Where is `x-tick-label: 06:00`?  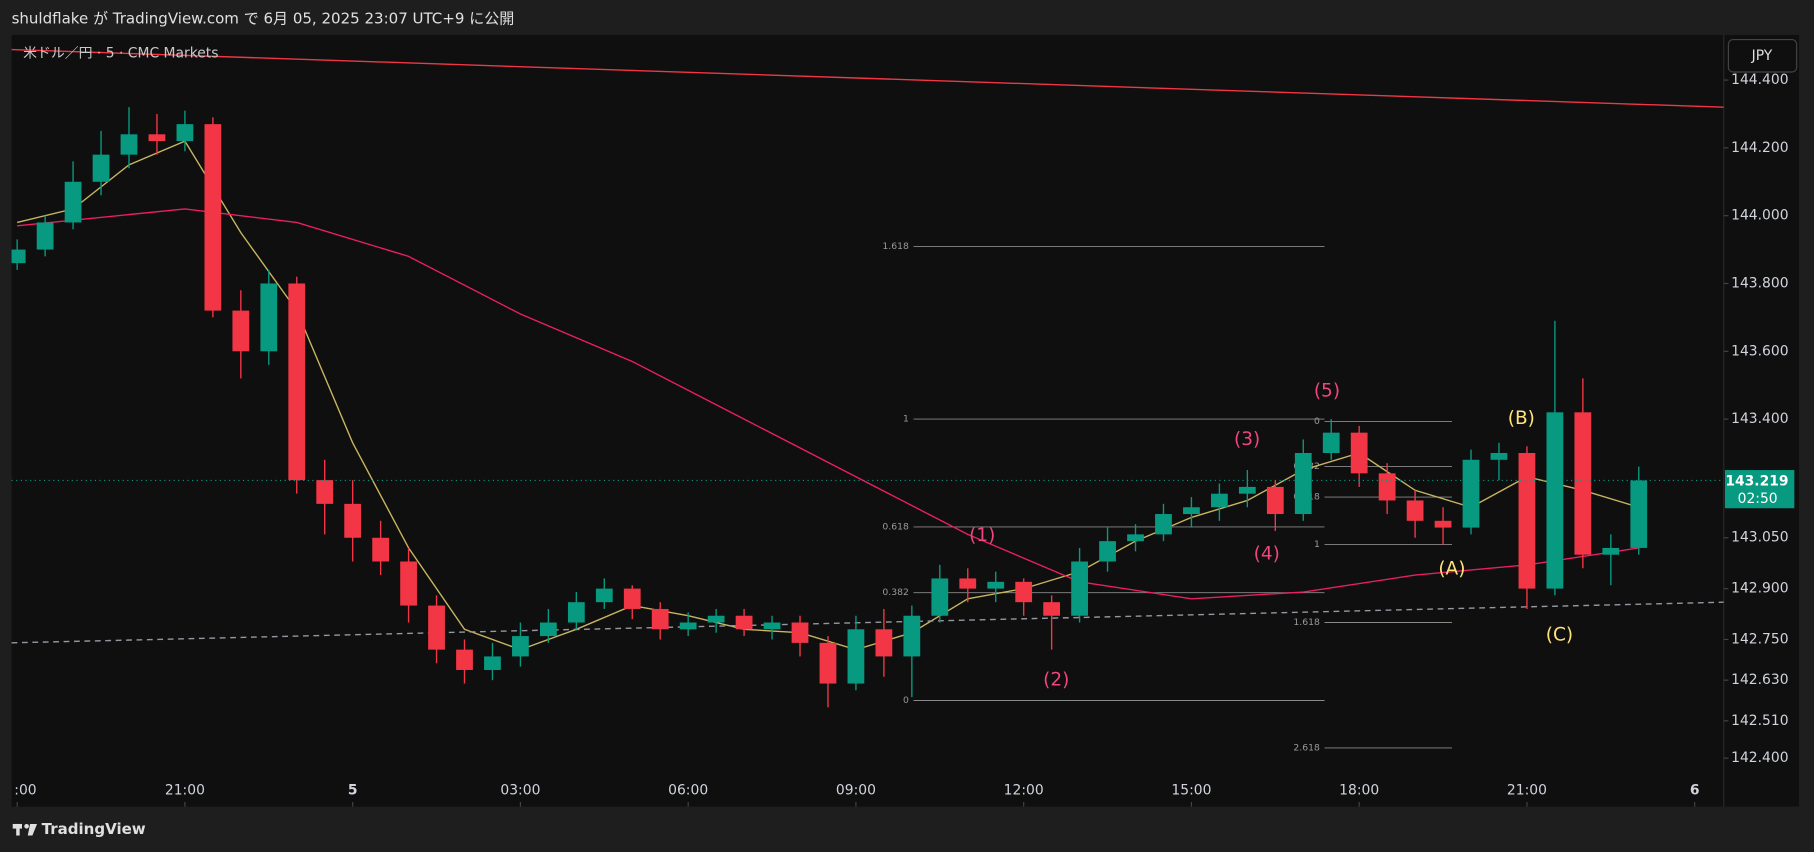 x-tick-label: 06:00 is located at coordinates (688, 790).